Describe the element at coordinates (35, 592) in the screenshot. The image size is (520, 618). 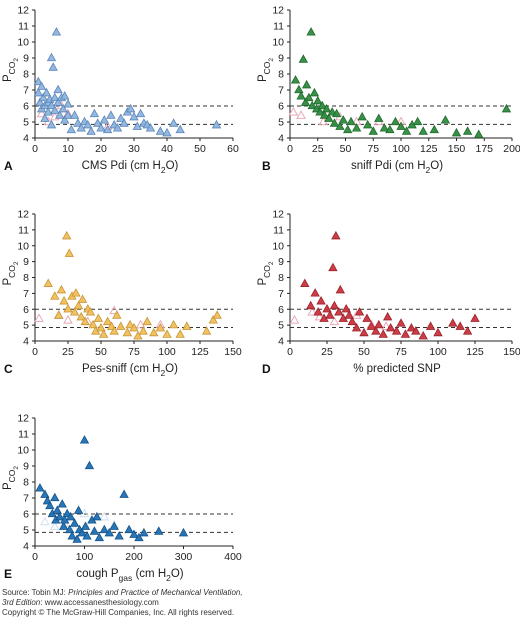
I see `source-prefix: Source: Tobin MJ:` at that location.